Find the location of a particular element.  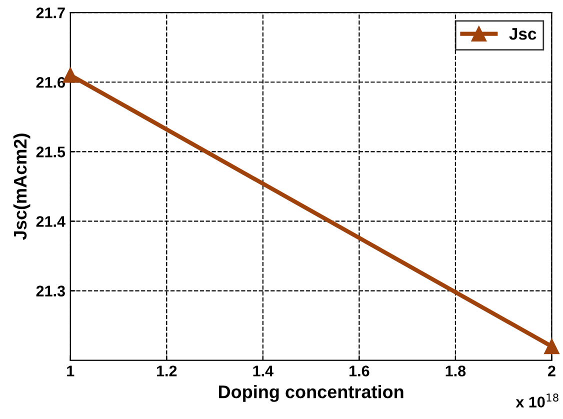

x-tick-label: 1.2 is located at coordinates (166, 371).